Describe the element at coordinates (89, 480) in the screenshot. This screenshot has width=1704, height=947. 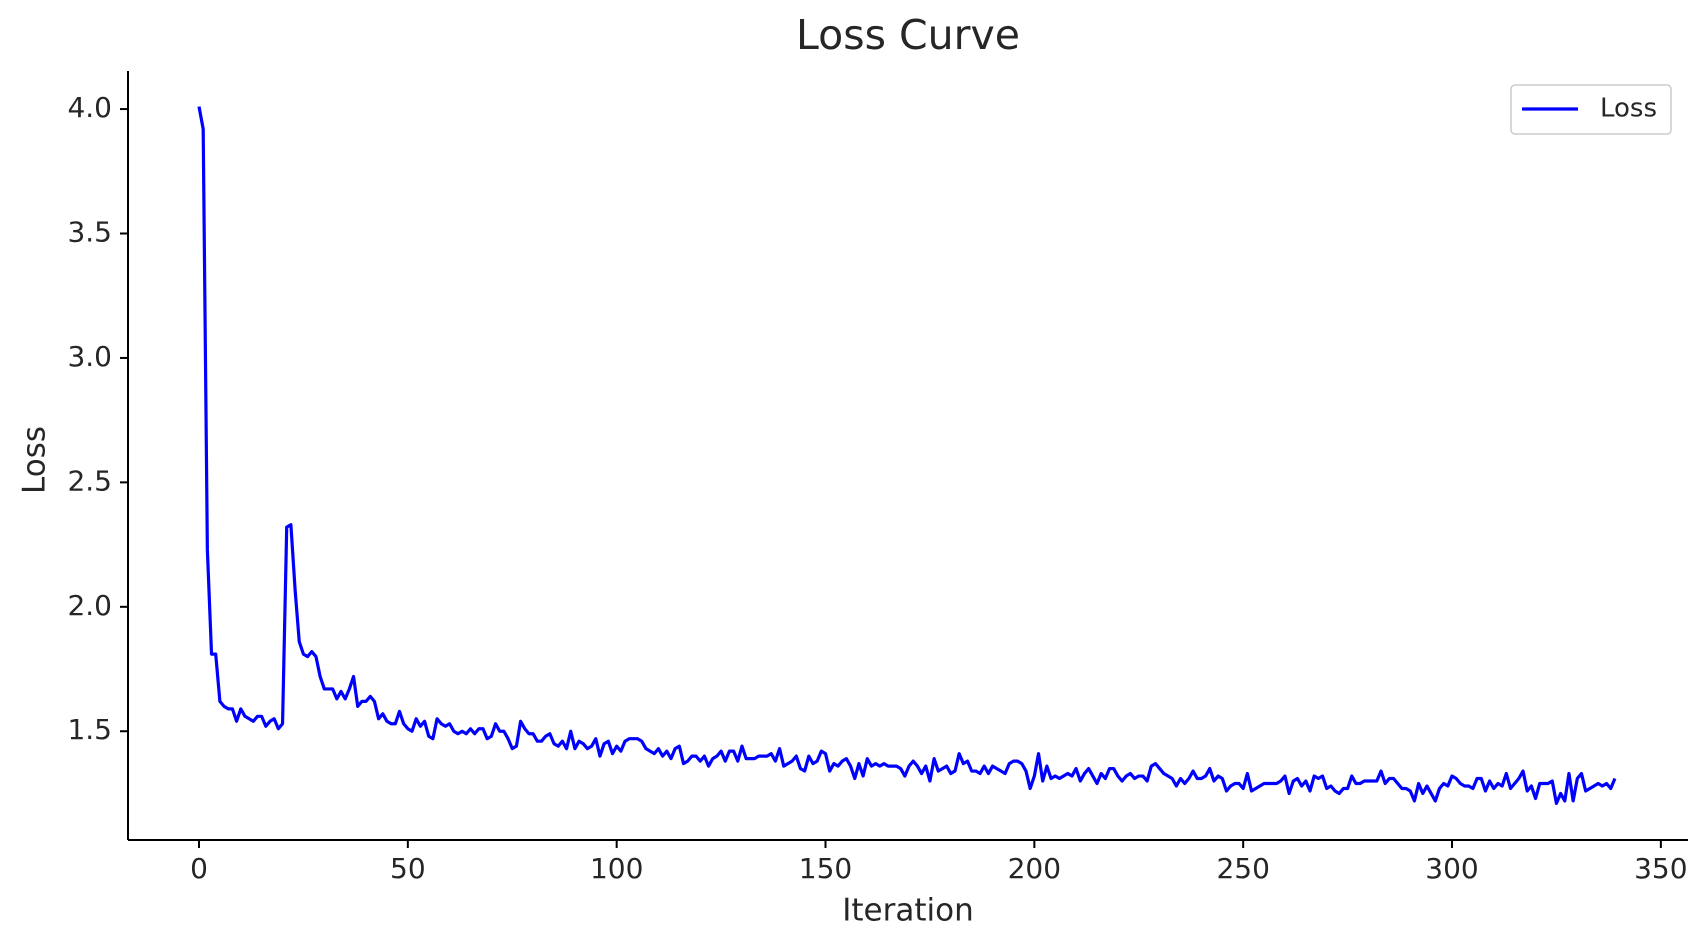
I see `y-tick-label: 2.5` at that location.